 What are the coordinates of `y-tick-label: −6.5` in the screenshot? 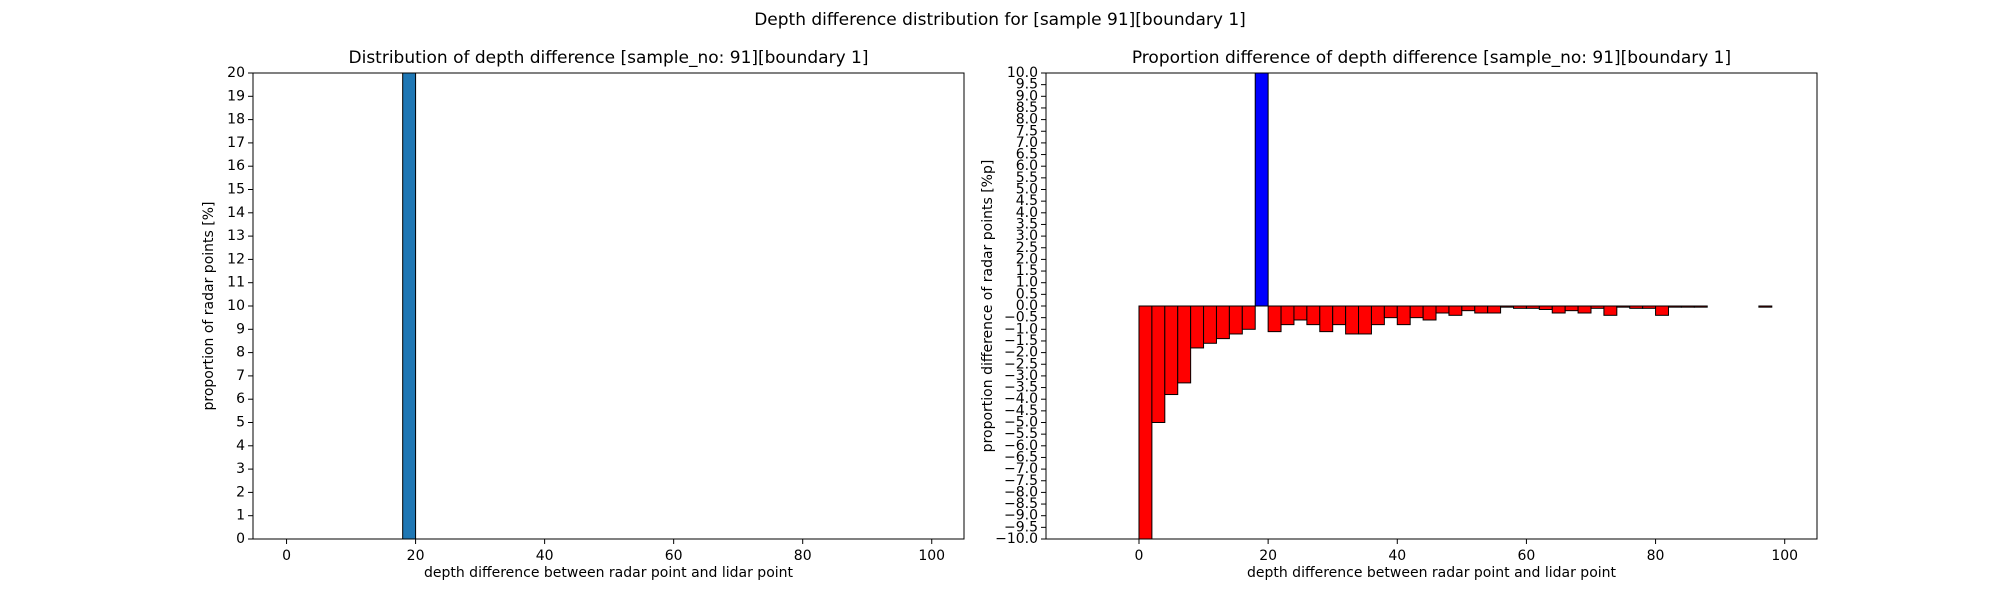 It's located at (1021, 457).